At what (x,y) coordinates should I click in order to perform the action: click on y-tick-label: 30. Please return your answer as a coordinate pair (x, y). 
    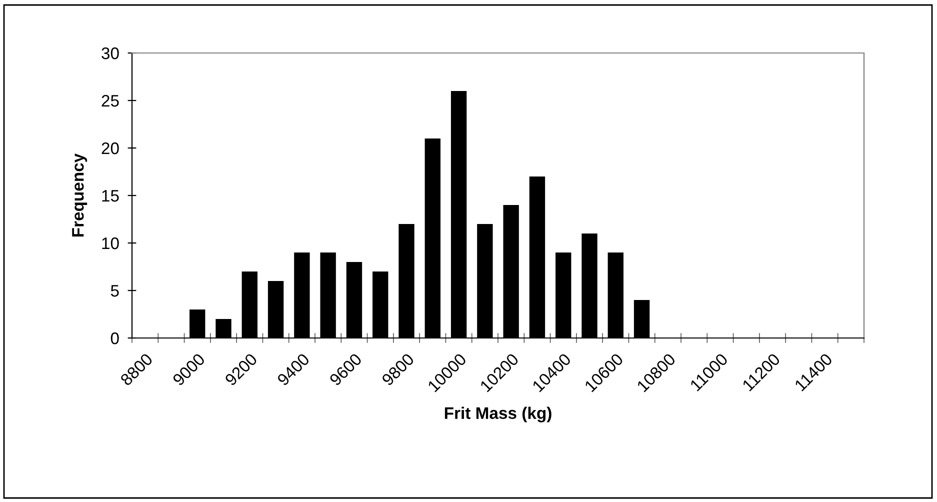
    Looking at the image, I should click on (110, 53).